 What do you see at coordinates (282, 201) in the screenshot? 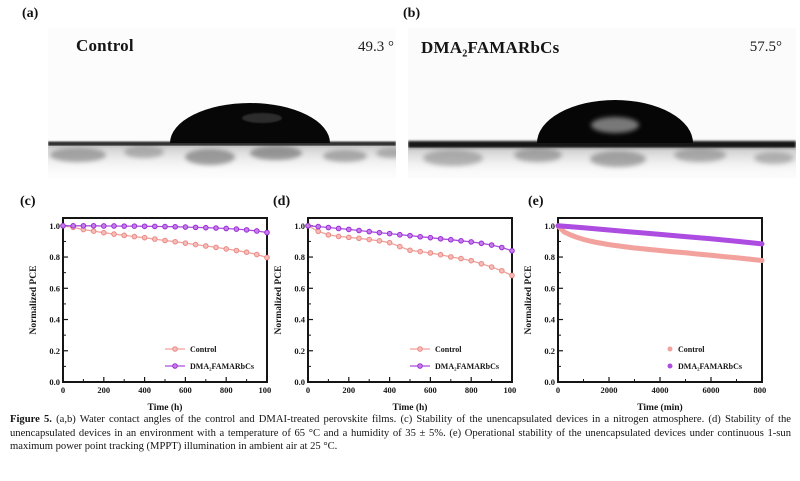
I see `panel-d-label: (d)` at bounding box center [282, 201].